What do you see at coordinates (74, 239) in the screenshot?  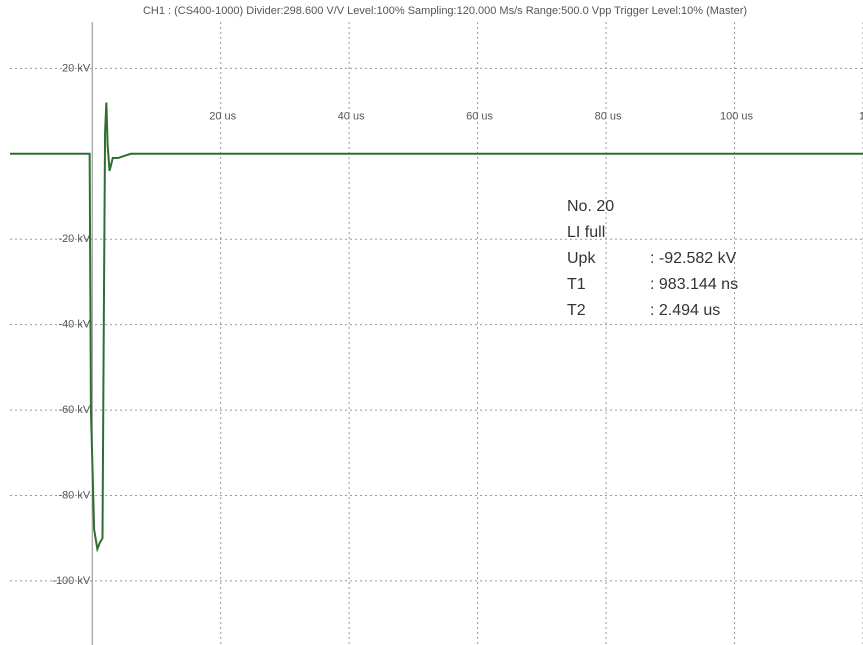 I see `y-tick-label: -20 kV` at bounding box center [74, 239].